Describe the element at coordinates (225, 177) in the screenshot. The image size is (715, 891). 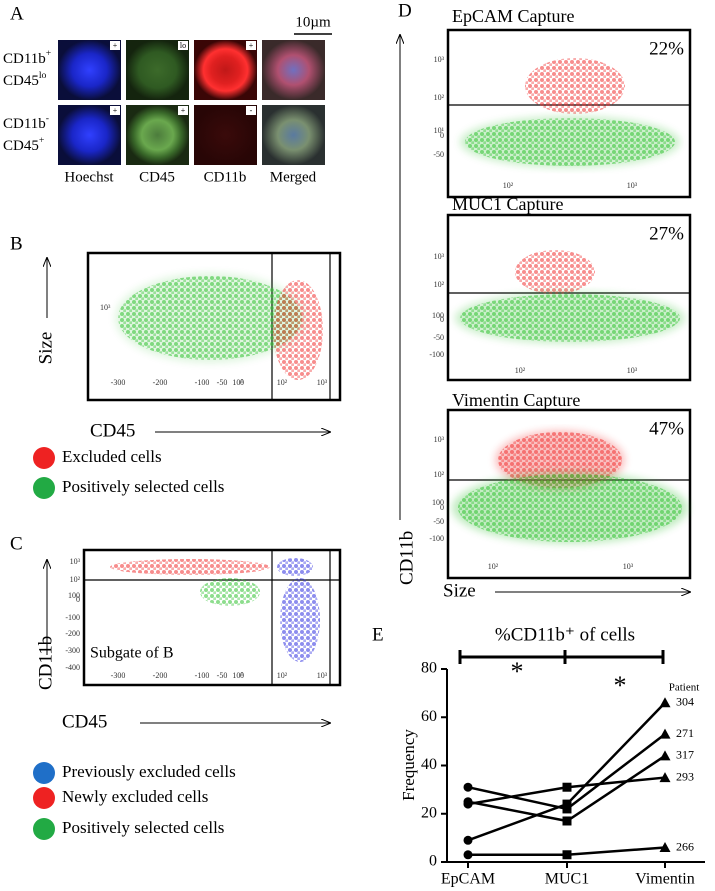
I see `column-label: CD11b` at that location.